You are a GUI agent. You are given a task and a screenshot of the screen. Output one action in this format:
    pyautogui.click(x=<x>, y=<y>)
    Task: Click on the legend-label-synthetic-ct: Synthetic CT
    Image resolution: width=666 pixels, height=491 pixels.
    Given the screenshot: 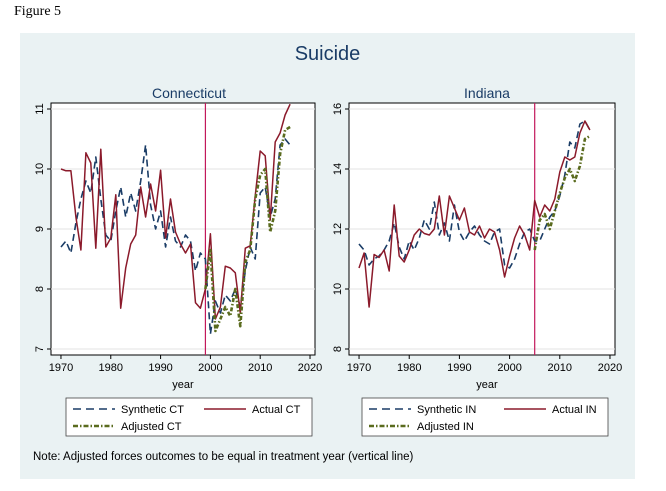 What is the action you would take?
    pyautogui.click(x=152, y=410)
    